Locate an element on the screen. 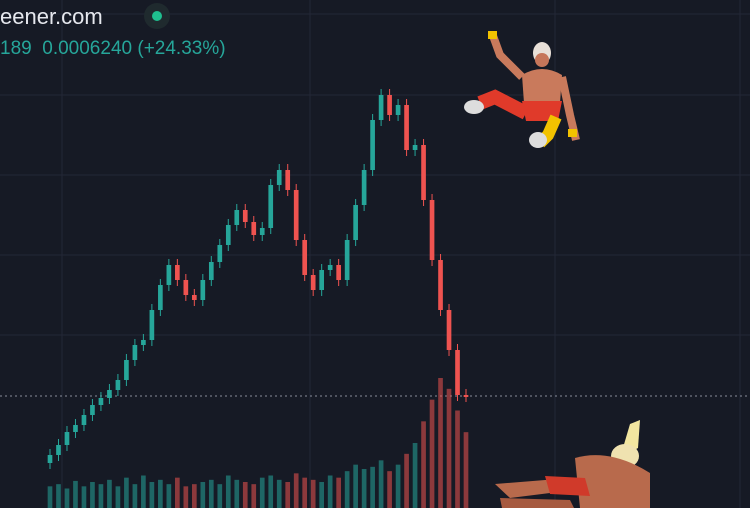 The width and height of the screenshot is (750, 508). price-readout: 189 0.0006240 (+24.33%) is located at coordinates (113, 49).